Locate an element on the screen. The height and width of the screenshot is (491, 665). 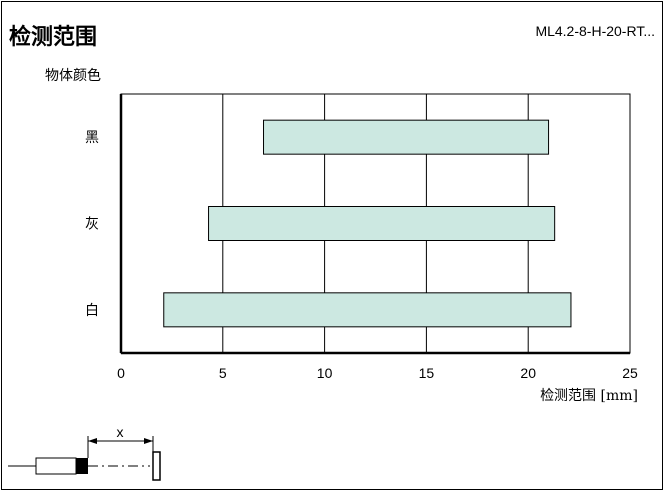
x-tick-label: 0 is located at coordinates (121, 373).